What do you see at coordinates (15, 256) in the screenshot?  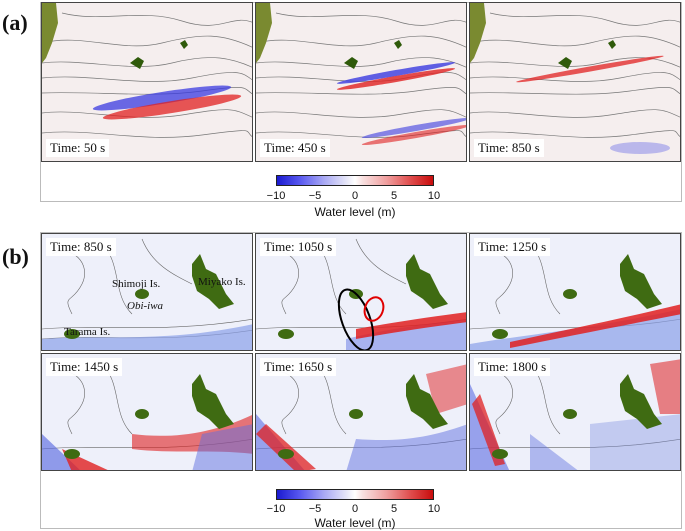 I see `panel-b-label: (b)` at bounding box center [15, 256].